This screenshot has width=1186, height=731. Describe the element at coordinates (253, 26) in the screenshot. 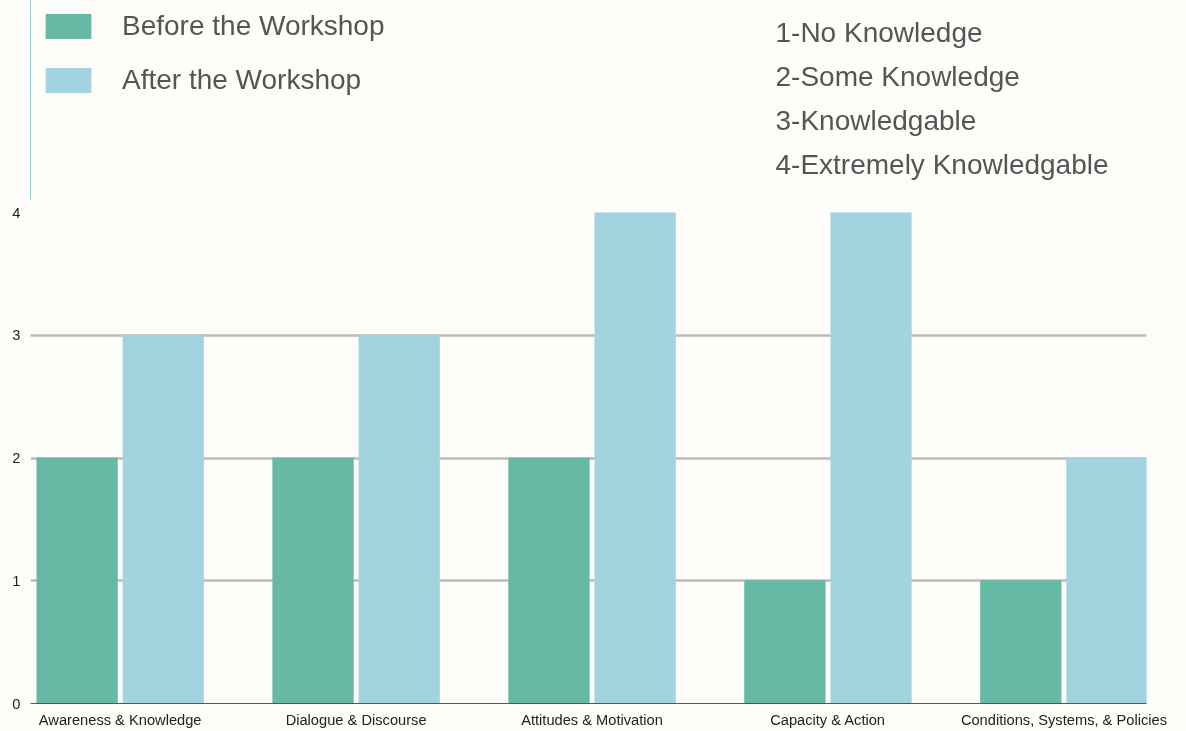

I see `legend-label: Before the Workshop` at that location.